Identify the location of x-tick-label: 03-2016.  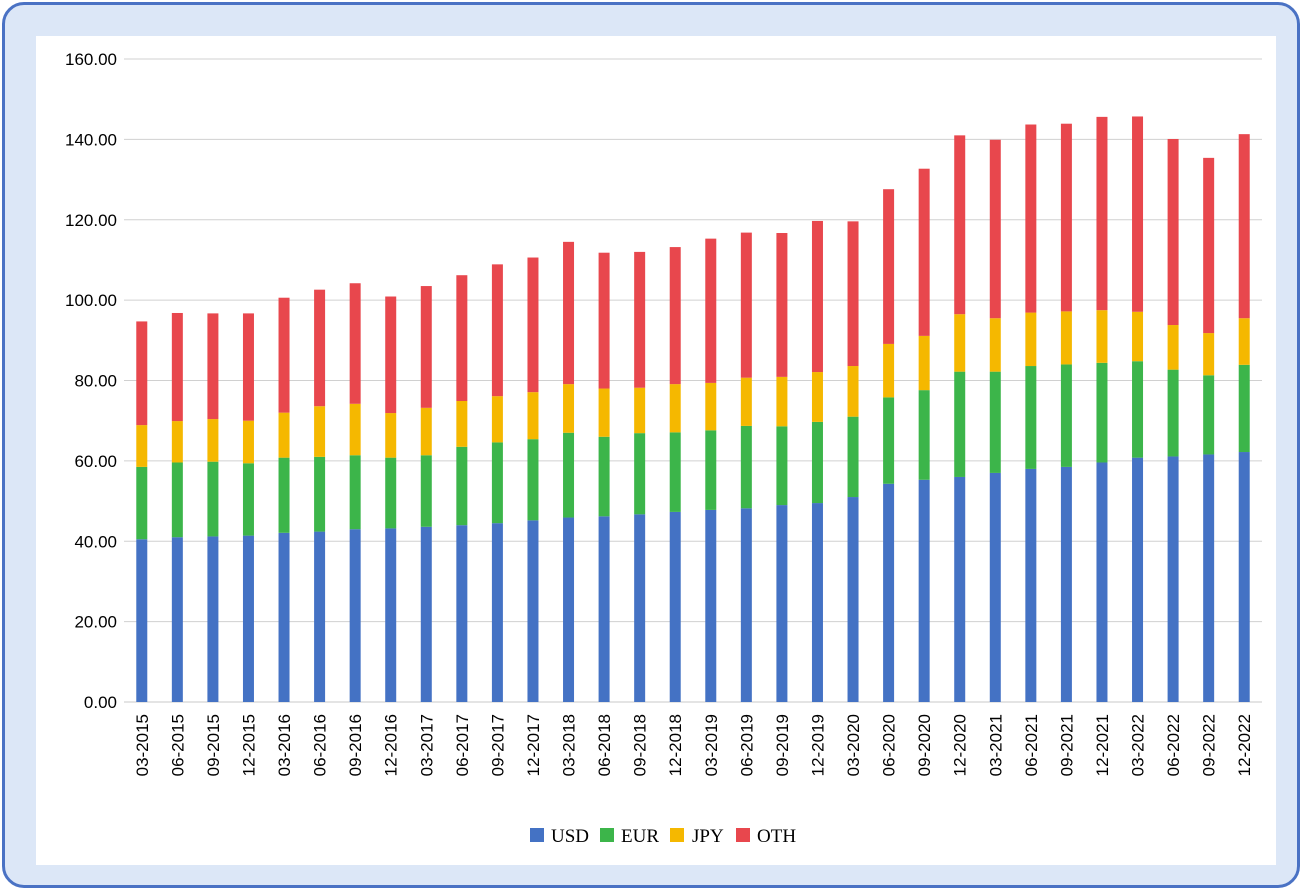
(284, 745).